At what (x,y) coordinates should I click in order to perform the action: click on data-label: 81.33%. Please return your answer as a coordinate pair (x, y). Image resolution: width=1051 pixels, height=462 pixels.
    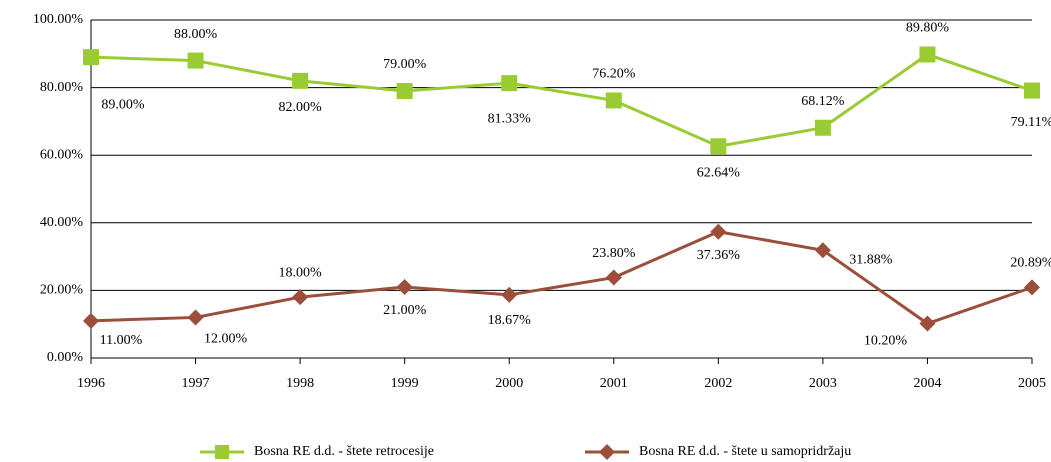
    Looking at the image, I should click on (510, 118).